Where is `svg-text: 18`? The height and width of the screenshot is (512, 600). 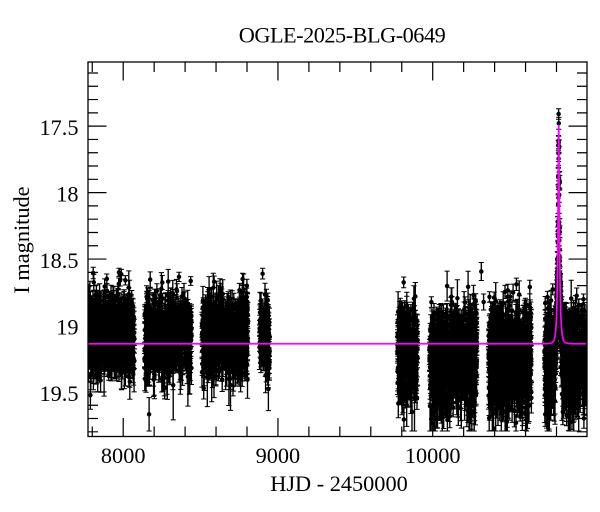 svg-text: 18 is located at coordinates (67, 194).